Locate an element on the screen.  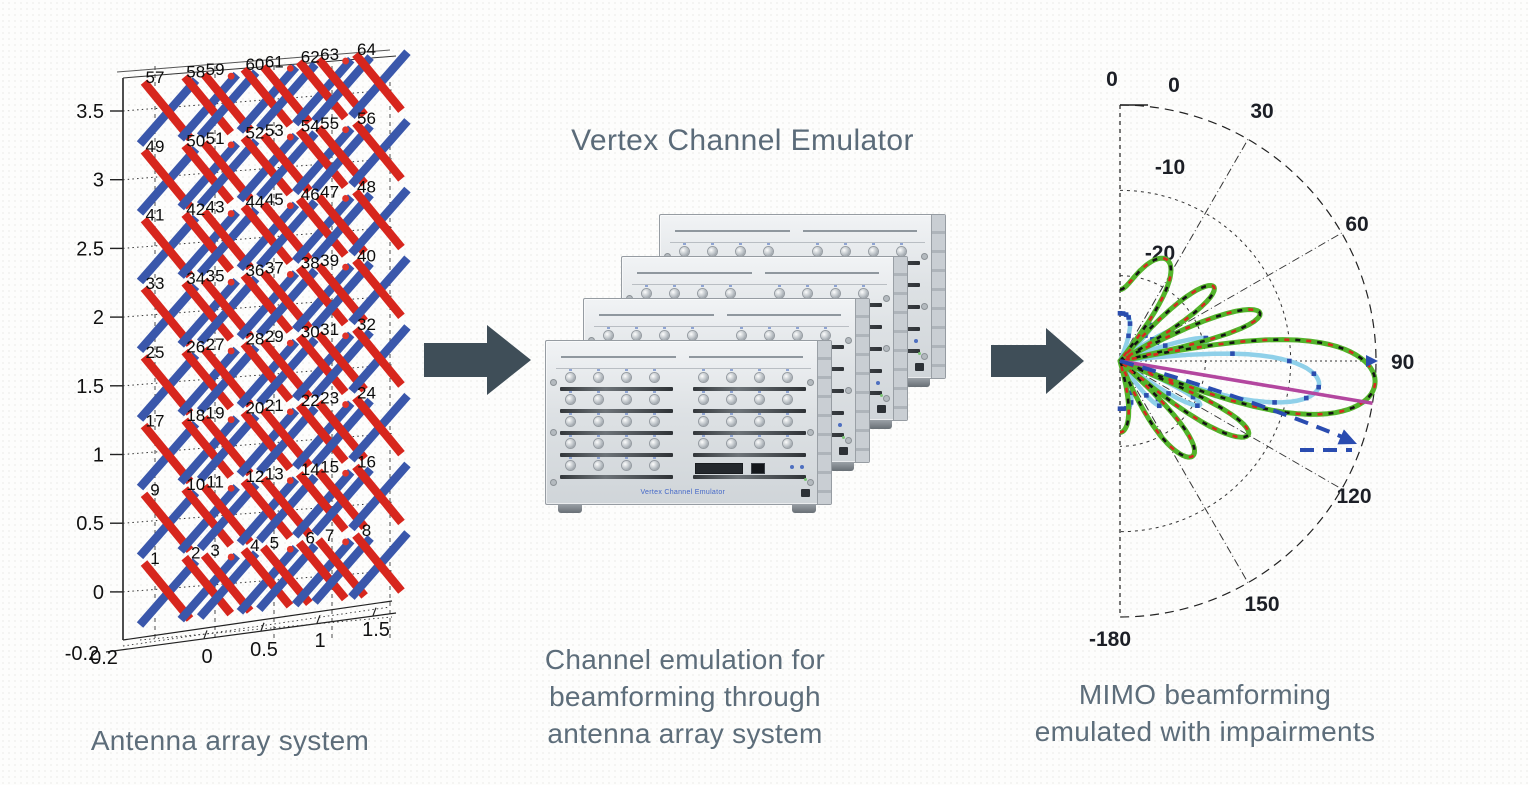
polar-angle-label-90: 90 is located at coordinates (1402, 362).